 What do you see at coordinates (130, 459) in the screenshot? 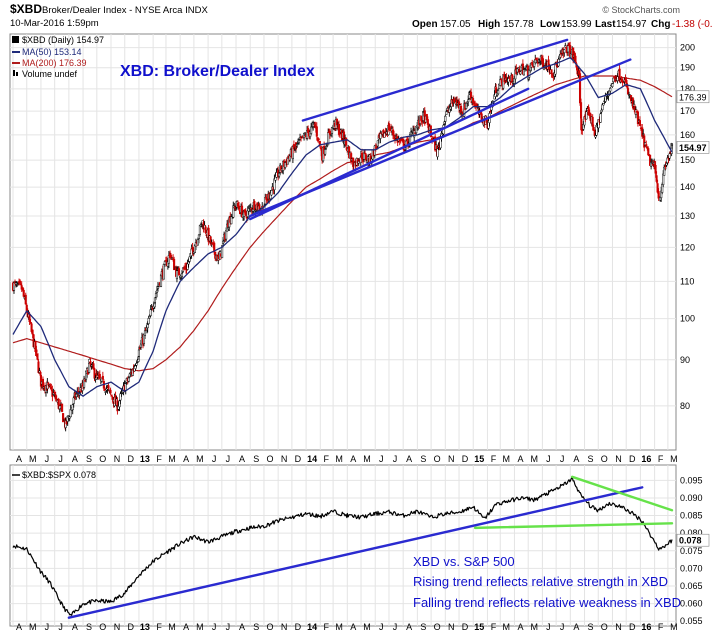
I see `month-tick-label: D` at bounding box center [130, 459].